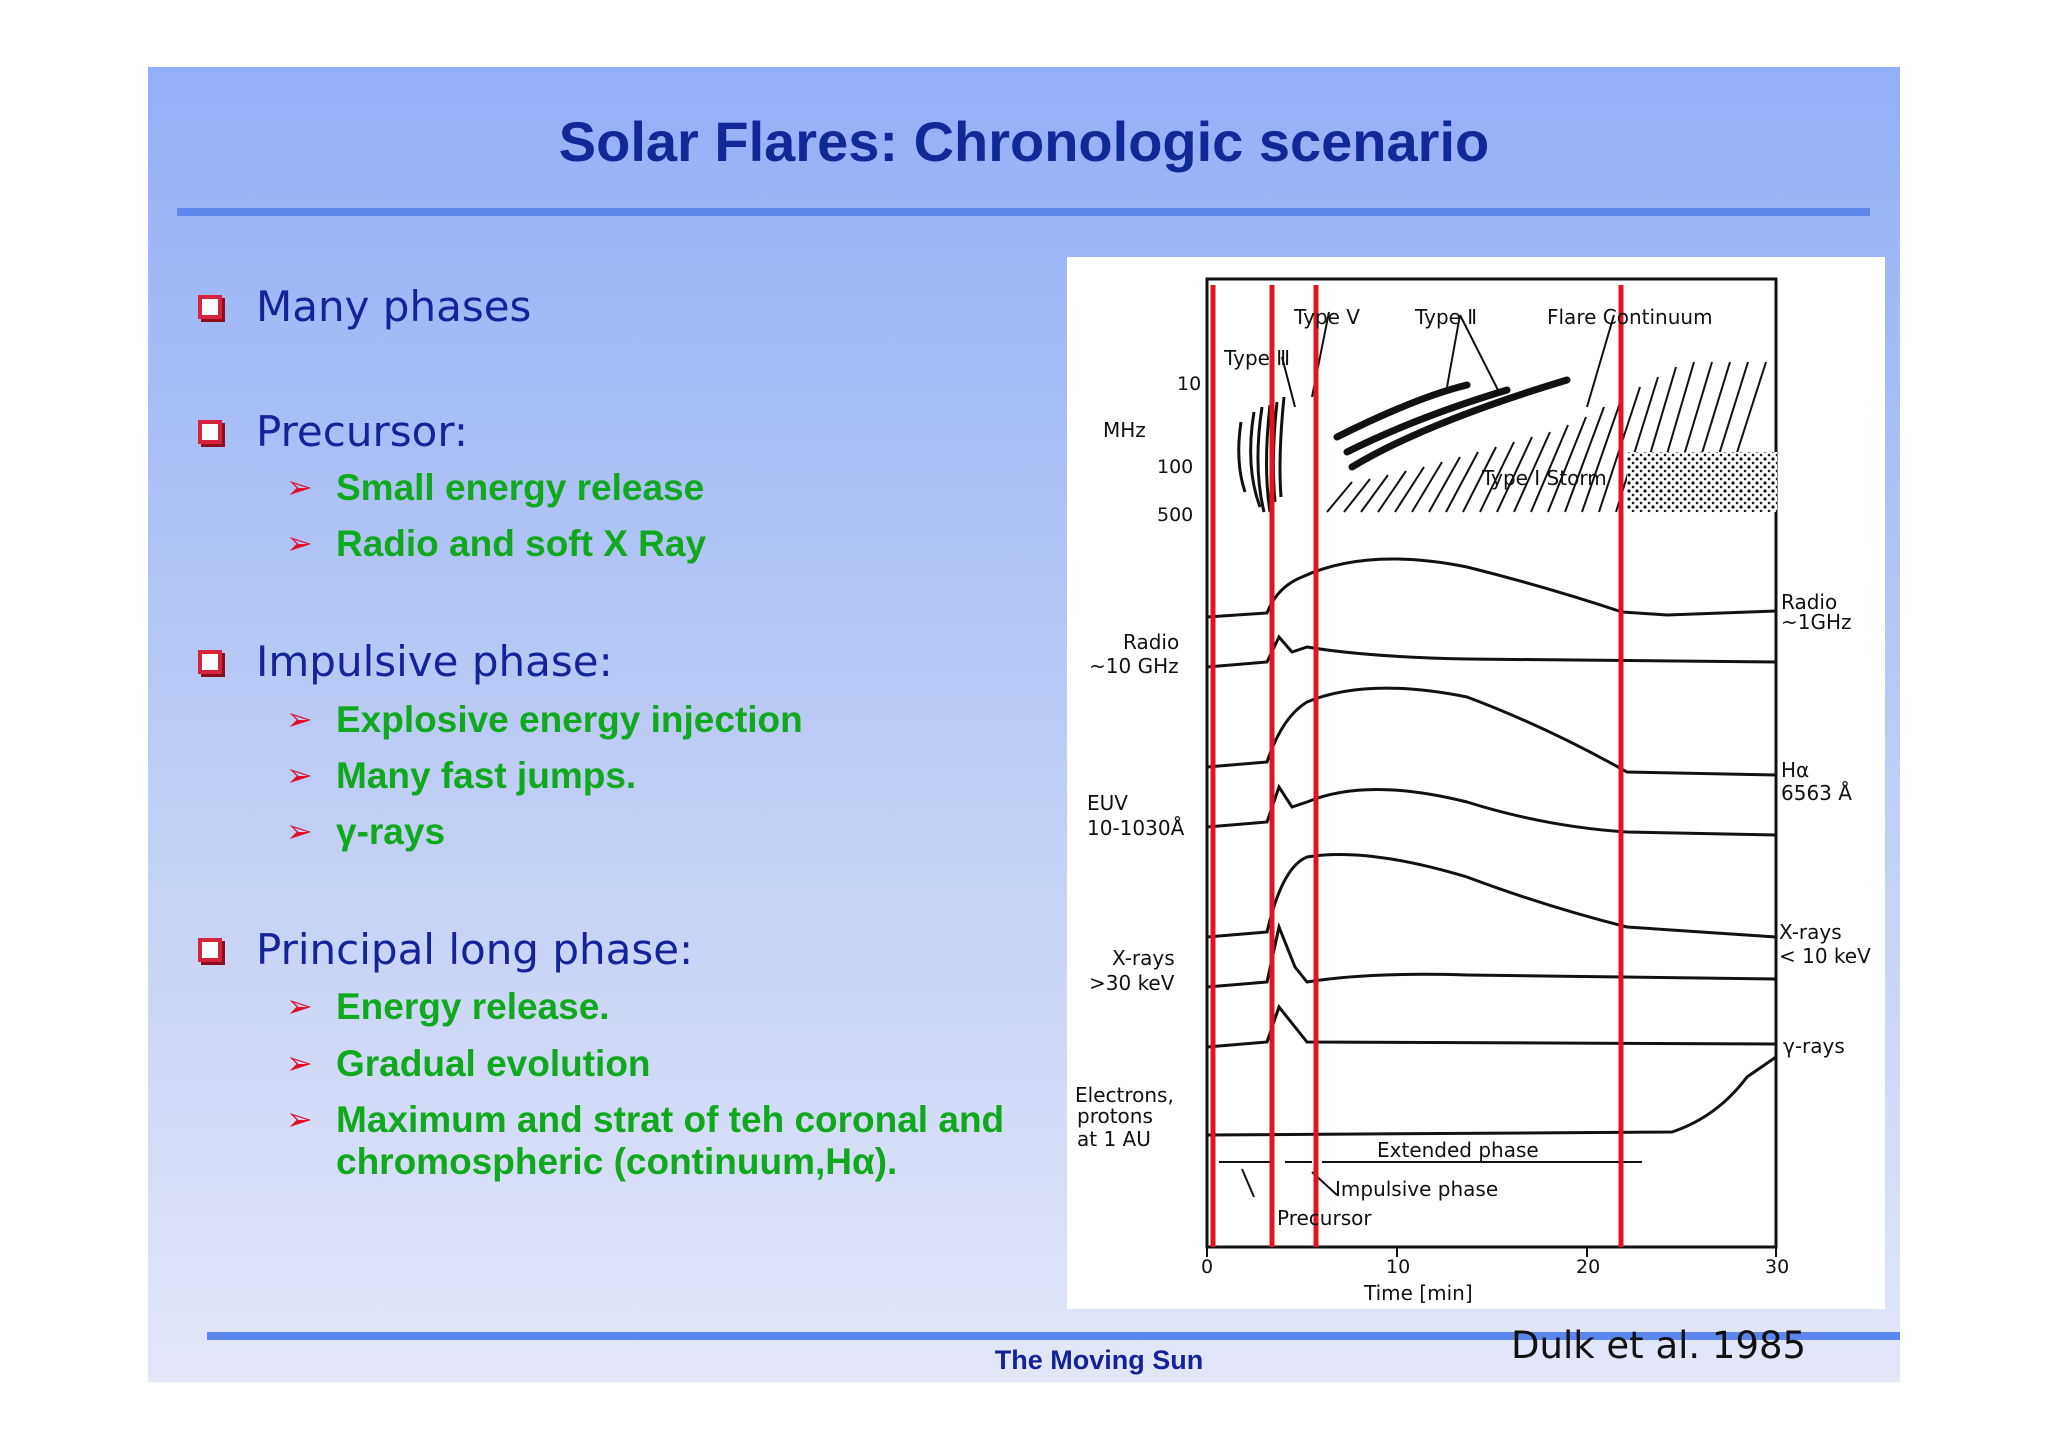 This screenshot has height=1448, width=2048. What do you see at coordinates (1416, 1189) in the screenshot?
I see `label-impulsive-phase: Impulsive phase` at bounding box center [1416, 1189].